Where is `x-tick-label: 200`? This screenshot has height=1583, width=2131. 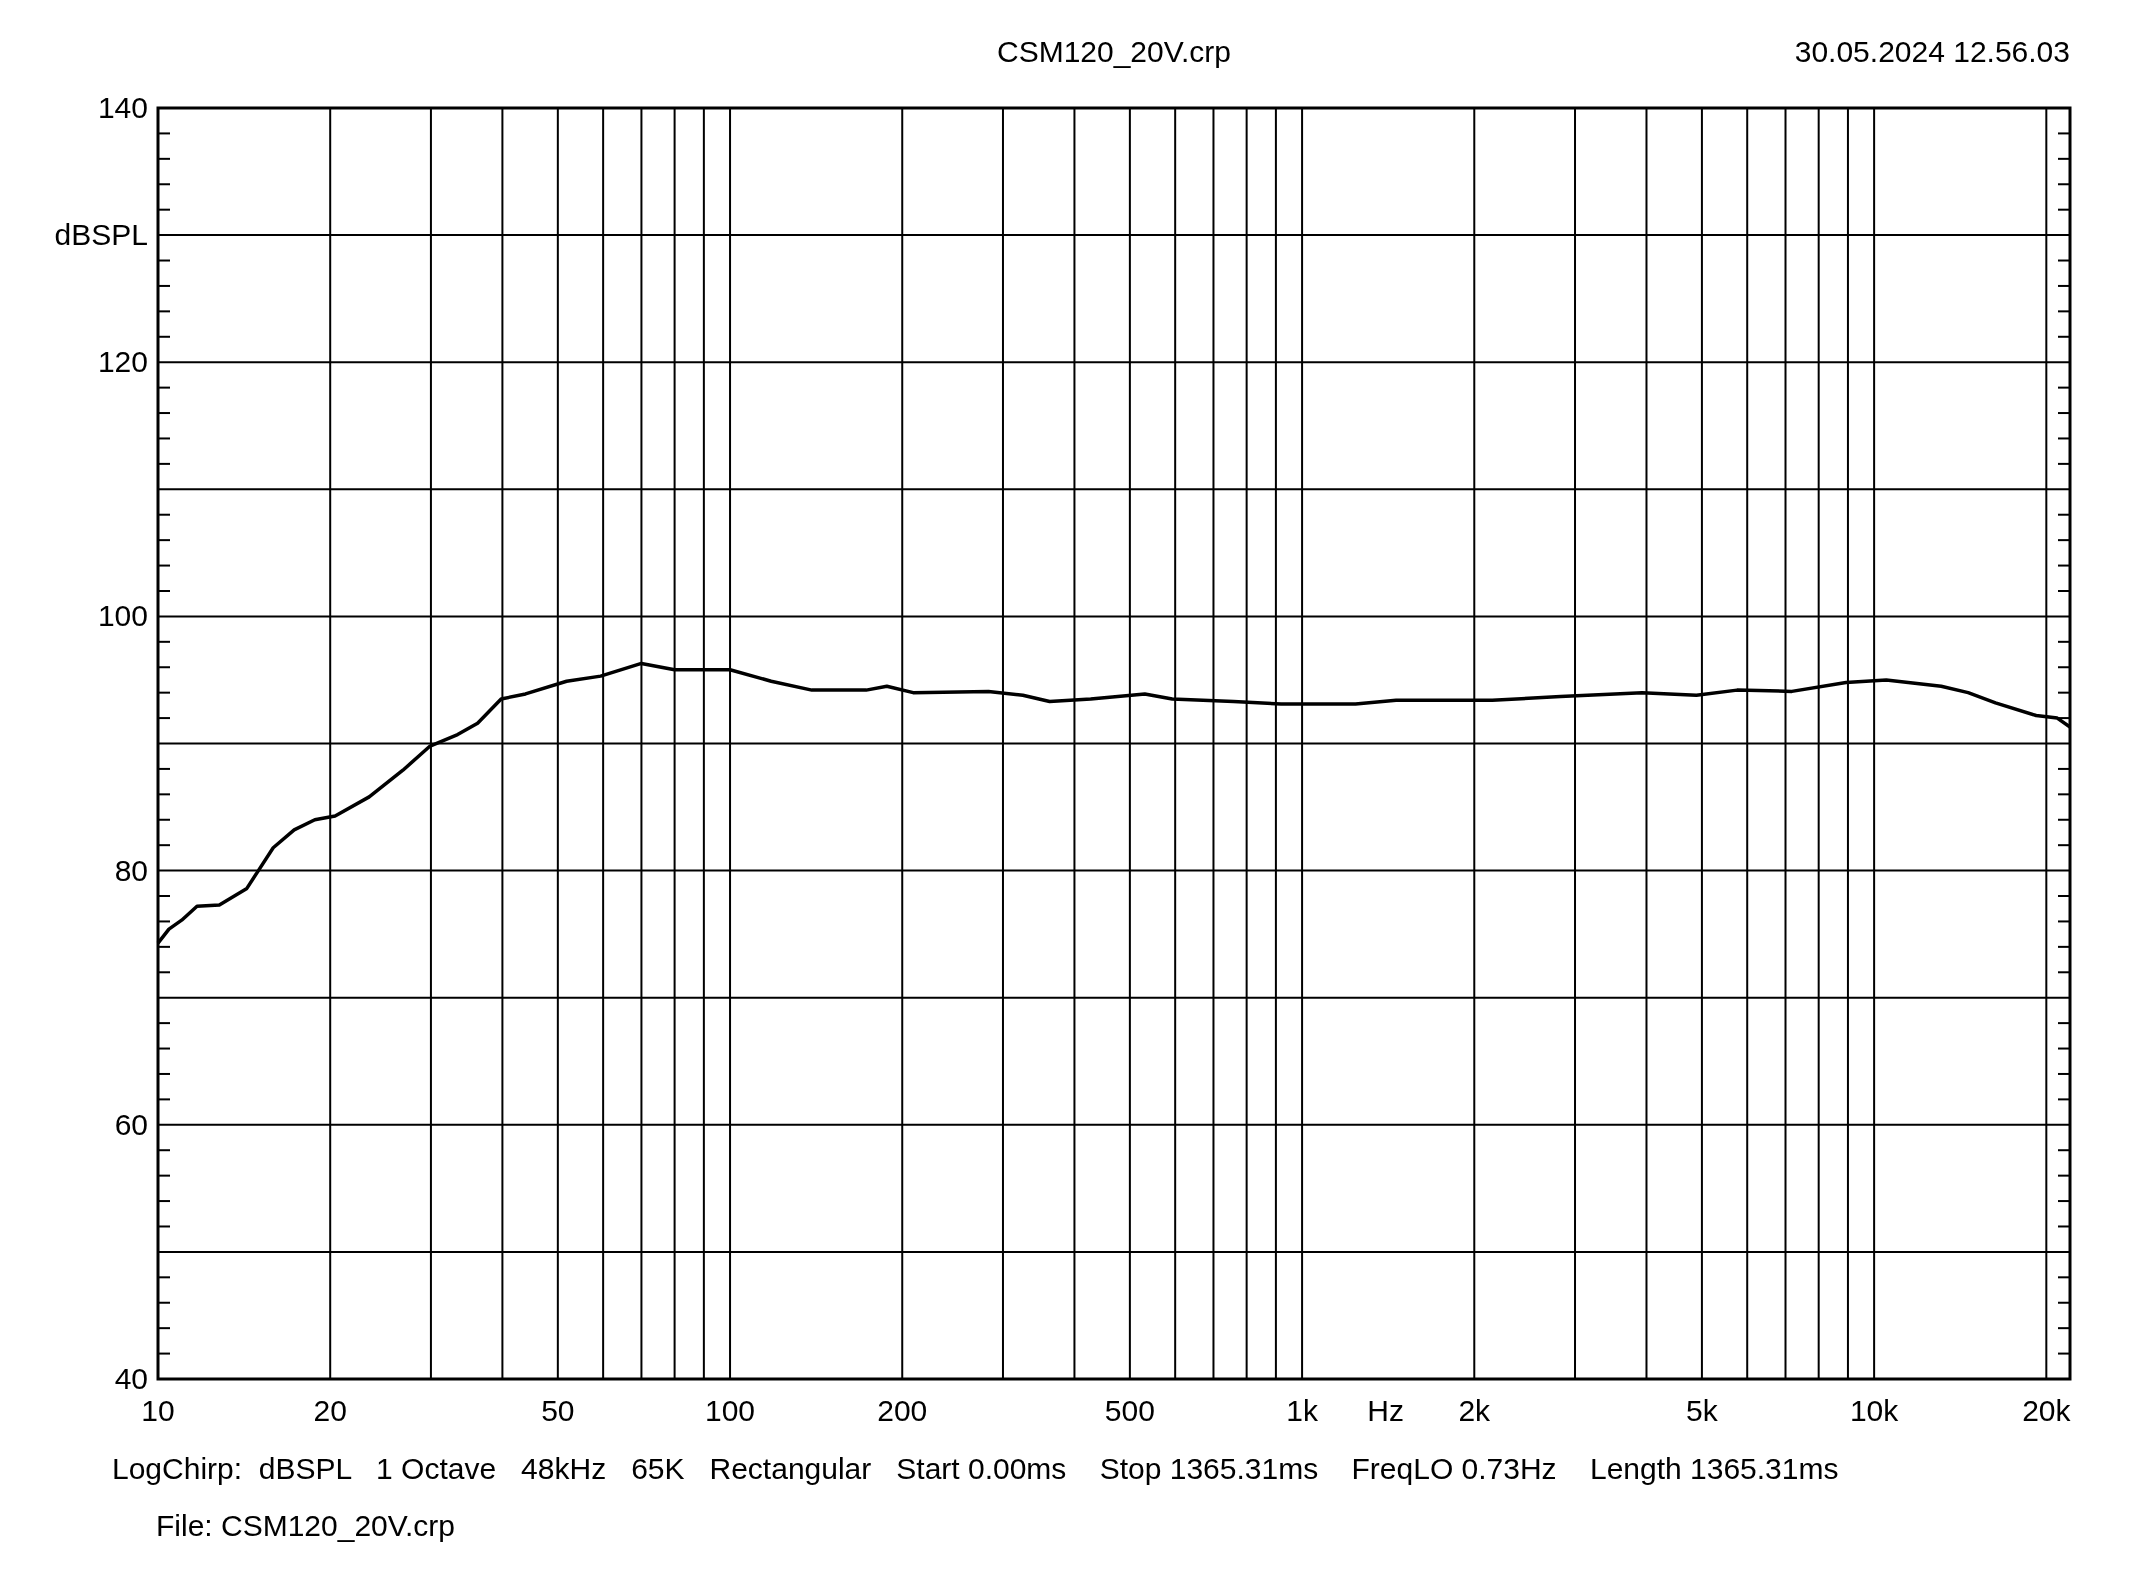 x-tick-label: 200 is located at coordinates (902, 1410).